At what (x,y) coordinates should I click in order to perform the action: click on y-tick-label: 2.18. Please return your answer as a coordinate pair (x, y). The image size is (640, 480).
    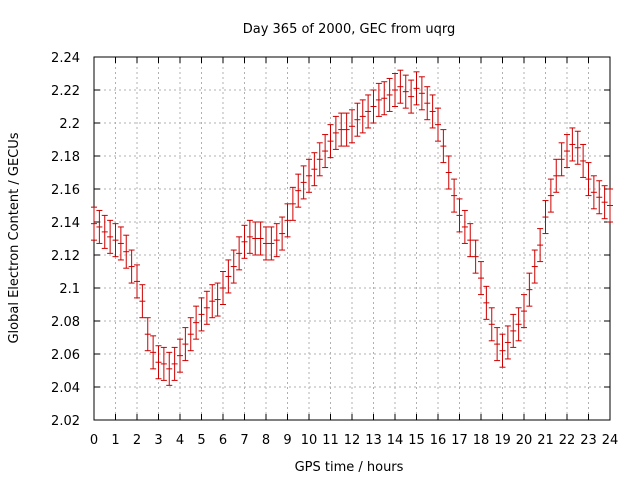
    Looking at the image, I should click on (65, 157).